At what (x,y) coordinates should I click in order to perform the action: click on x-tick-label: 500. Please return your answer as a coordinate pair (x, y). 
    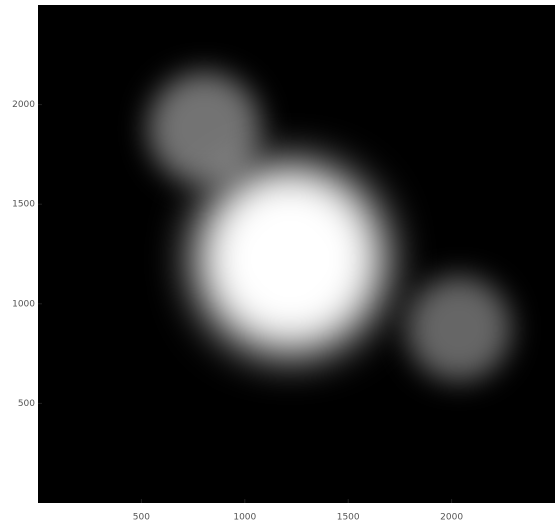
    Looking at the image, I should click on (141, 518).